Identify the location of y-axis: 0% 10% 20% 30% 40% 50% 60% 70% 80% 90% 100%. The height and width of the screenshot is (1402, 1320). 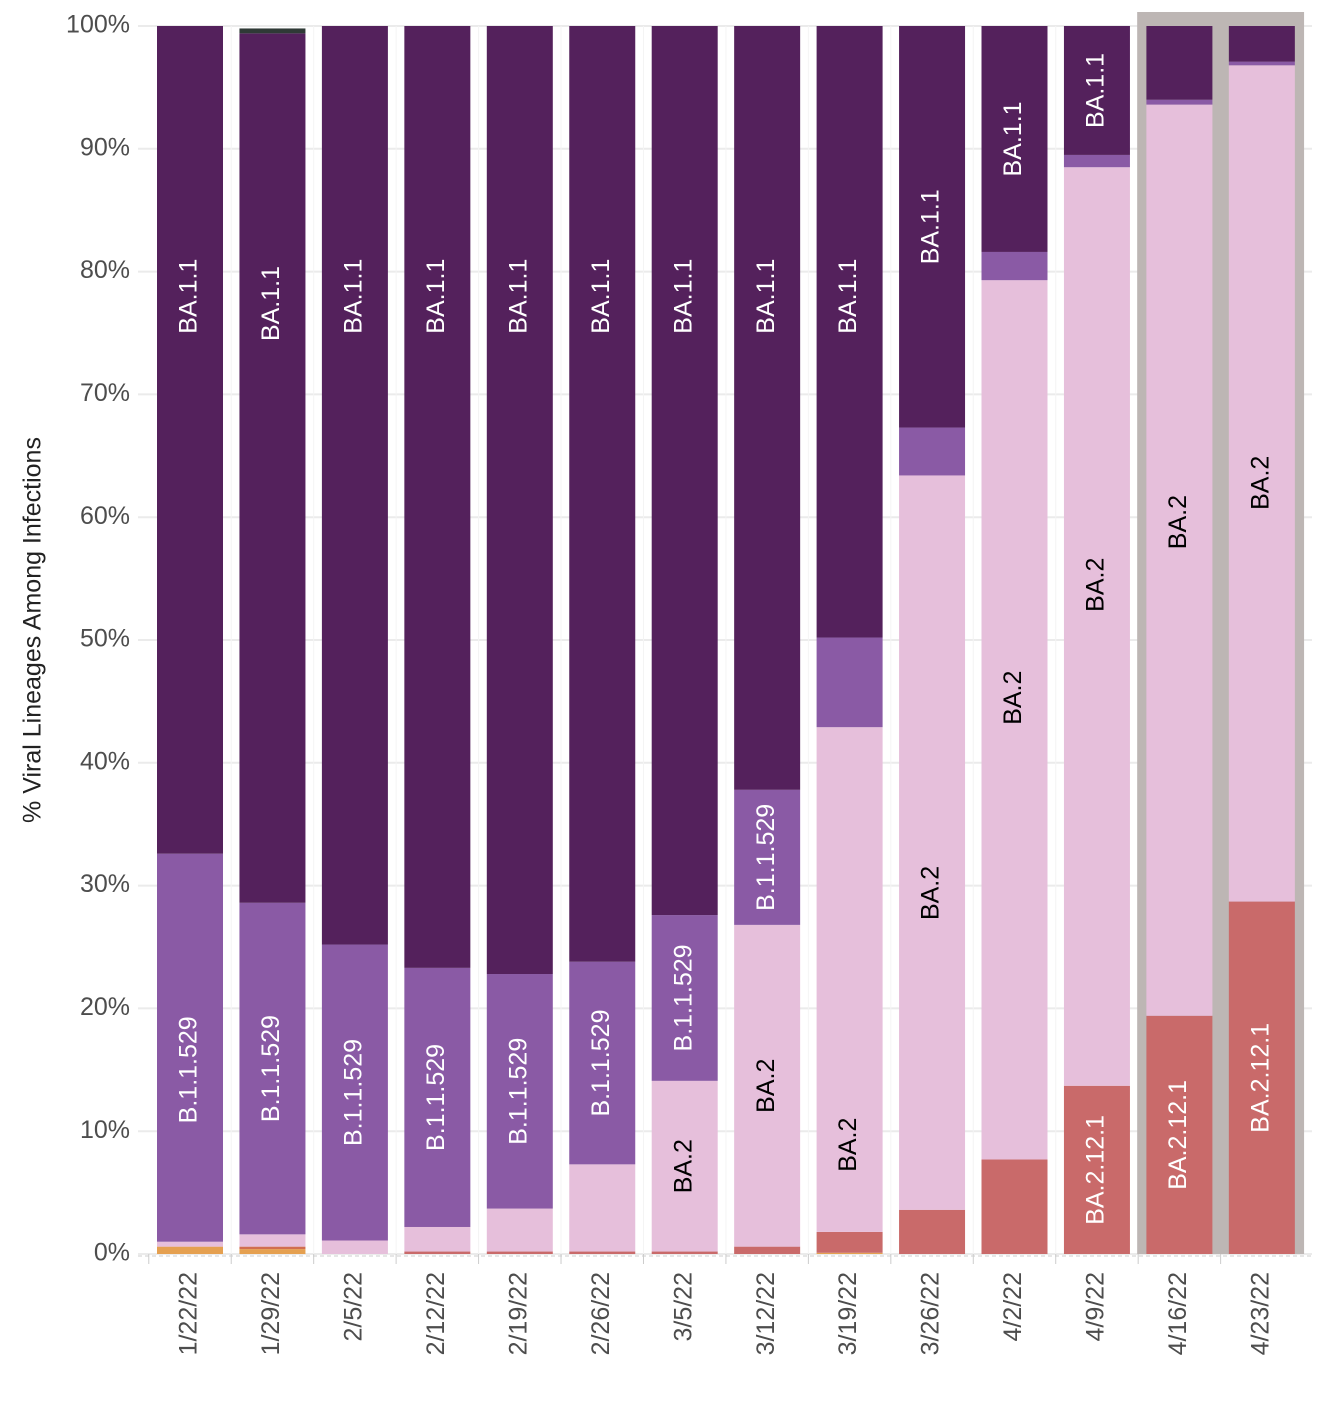
(98, 639).